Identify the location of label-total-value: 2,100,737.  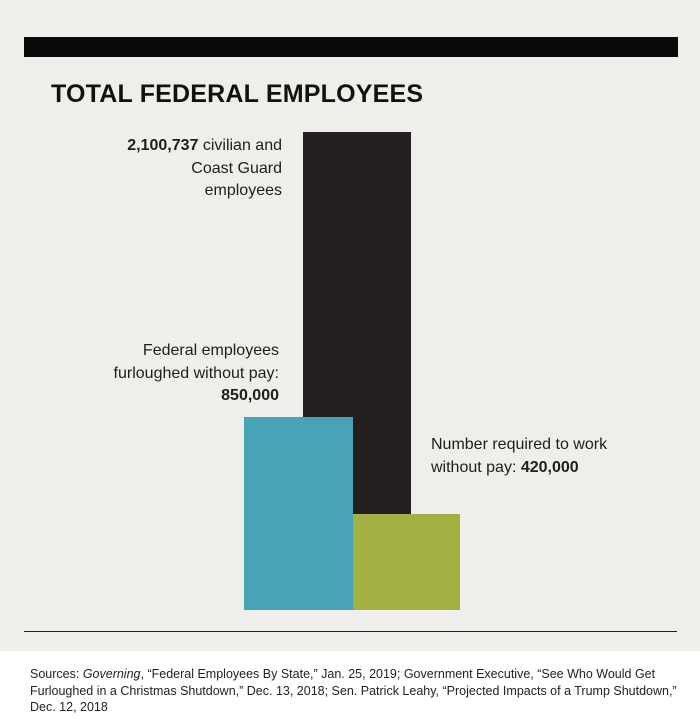
(163, 145).